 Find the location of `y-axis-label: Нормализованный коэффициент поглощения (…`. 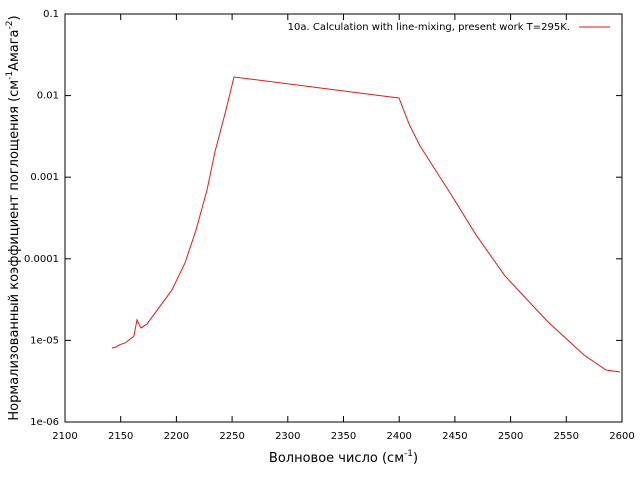

y-axis-label: Нормализованный коэффициент поглощения (… is located at coordinates (13, 217).